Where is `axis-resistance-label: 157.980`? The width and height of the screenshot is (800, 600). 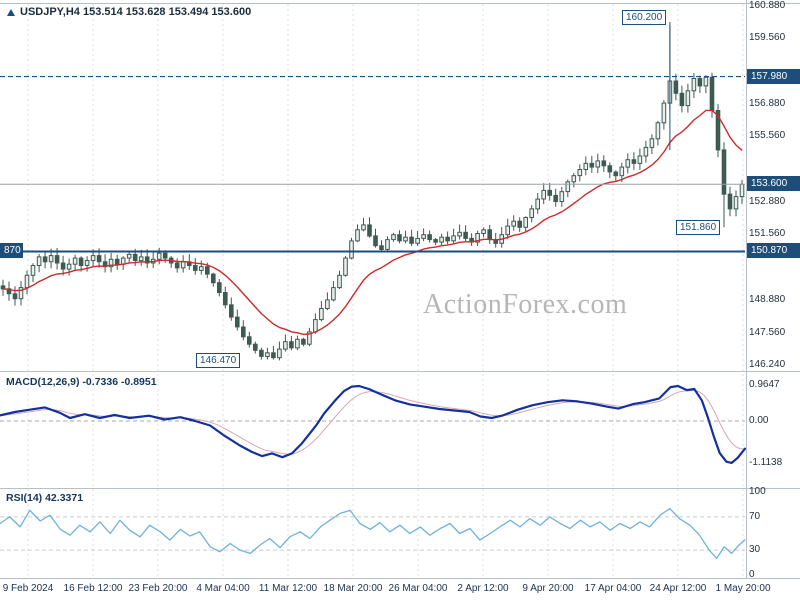
axis-resistance-label: 157.980 is located at coordinates (773, 76).